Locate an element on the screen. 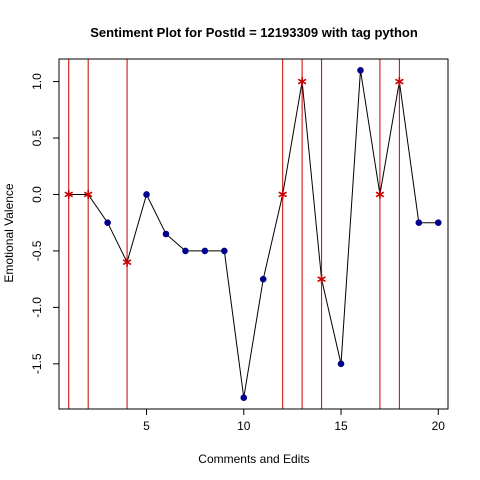  y-axis-label: Emotional Valence is located at coordinates (9, 232).